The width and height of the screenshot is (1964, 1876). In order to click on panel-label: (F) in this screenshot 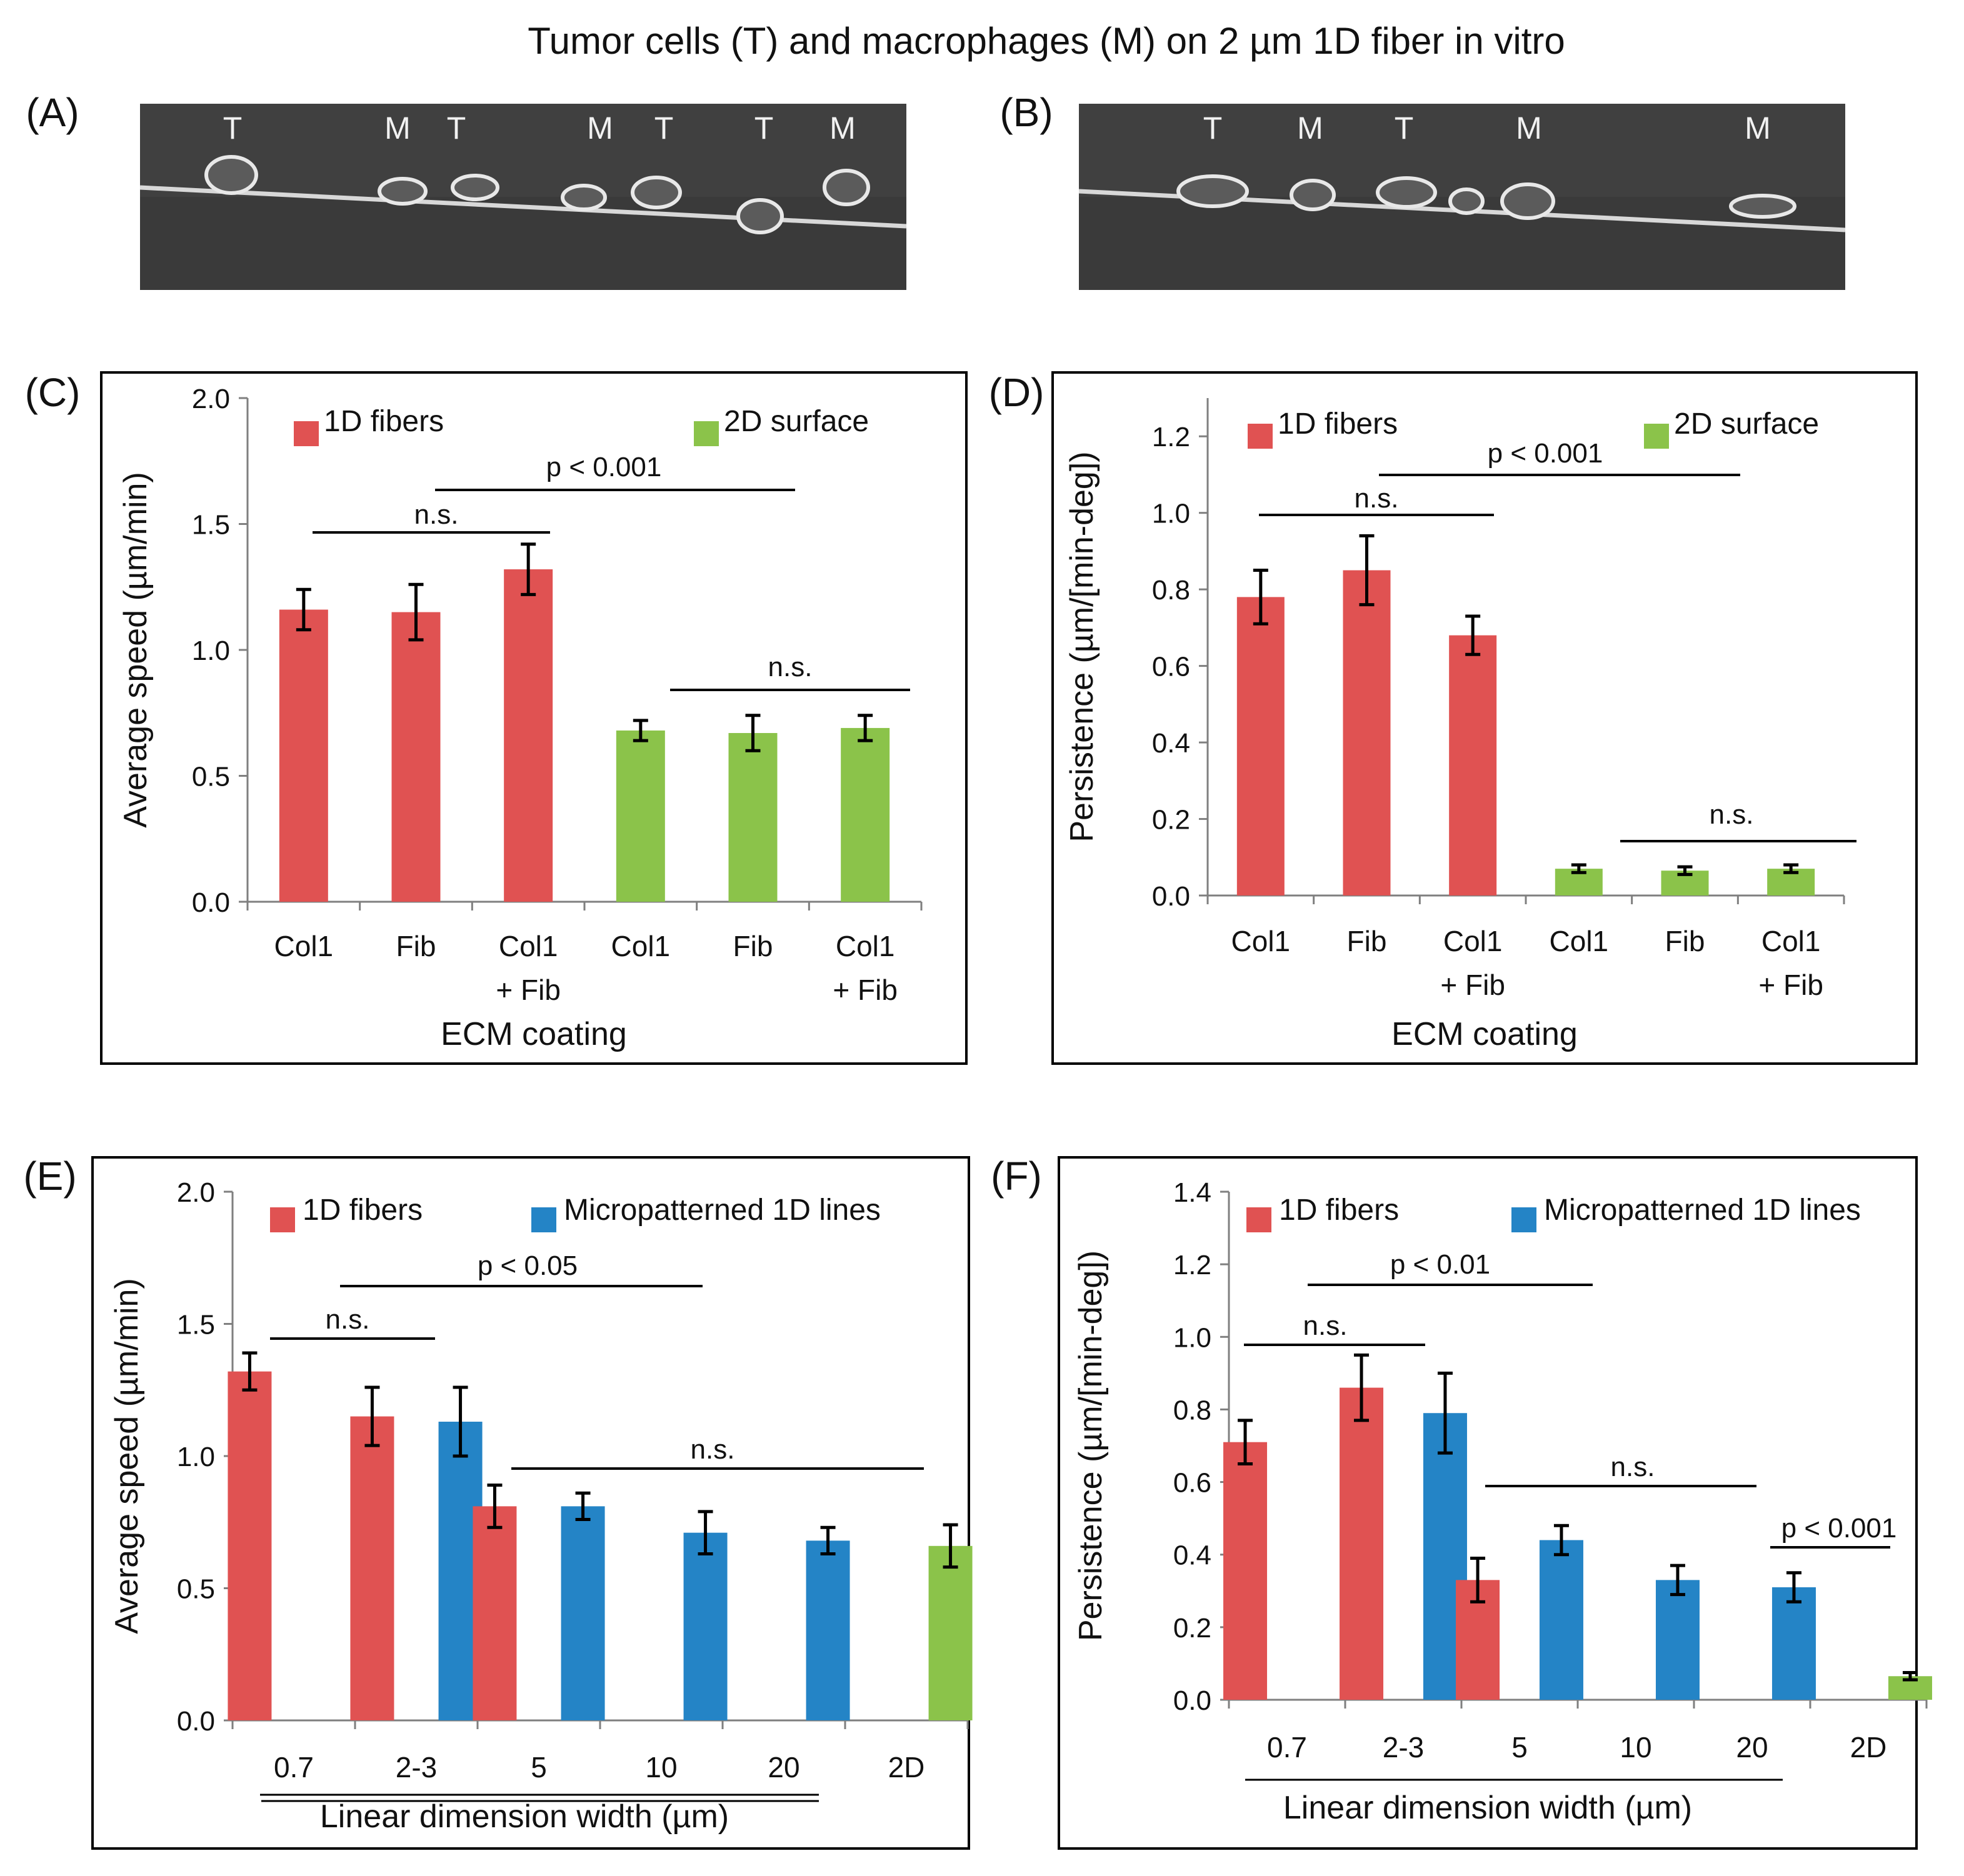, I will do `click(1016, 1176)`.